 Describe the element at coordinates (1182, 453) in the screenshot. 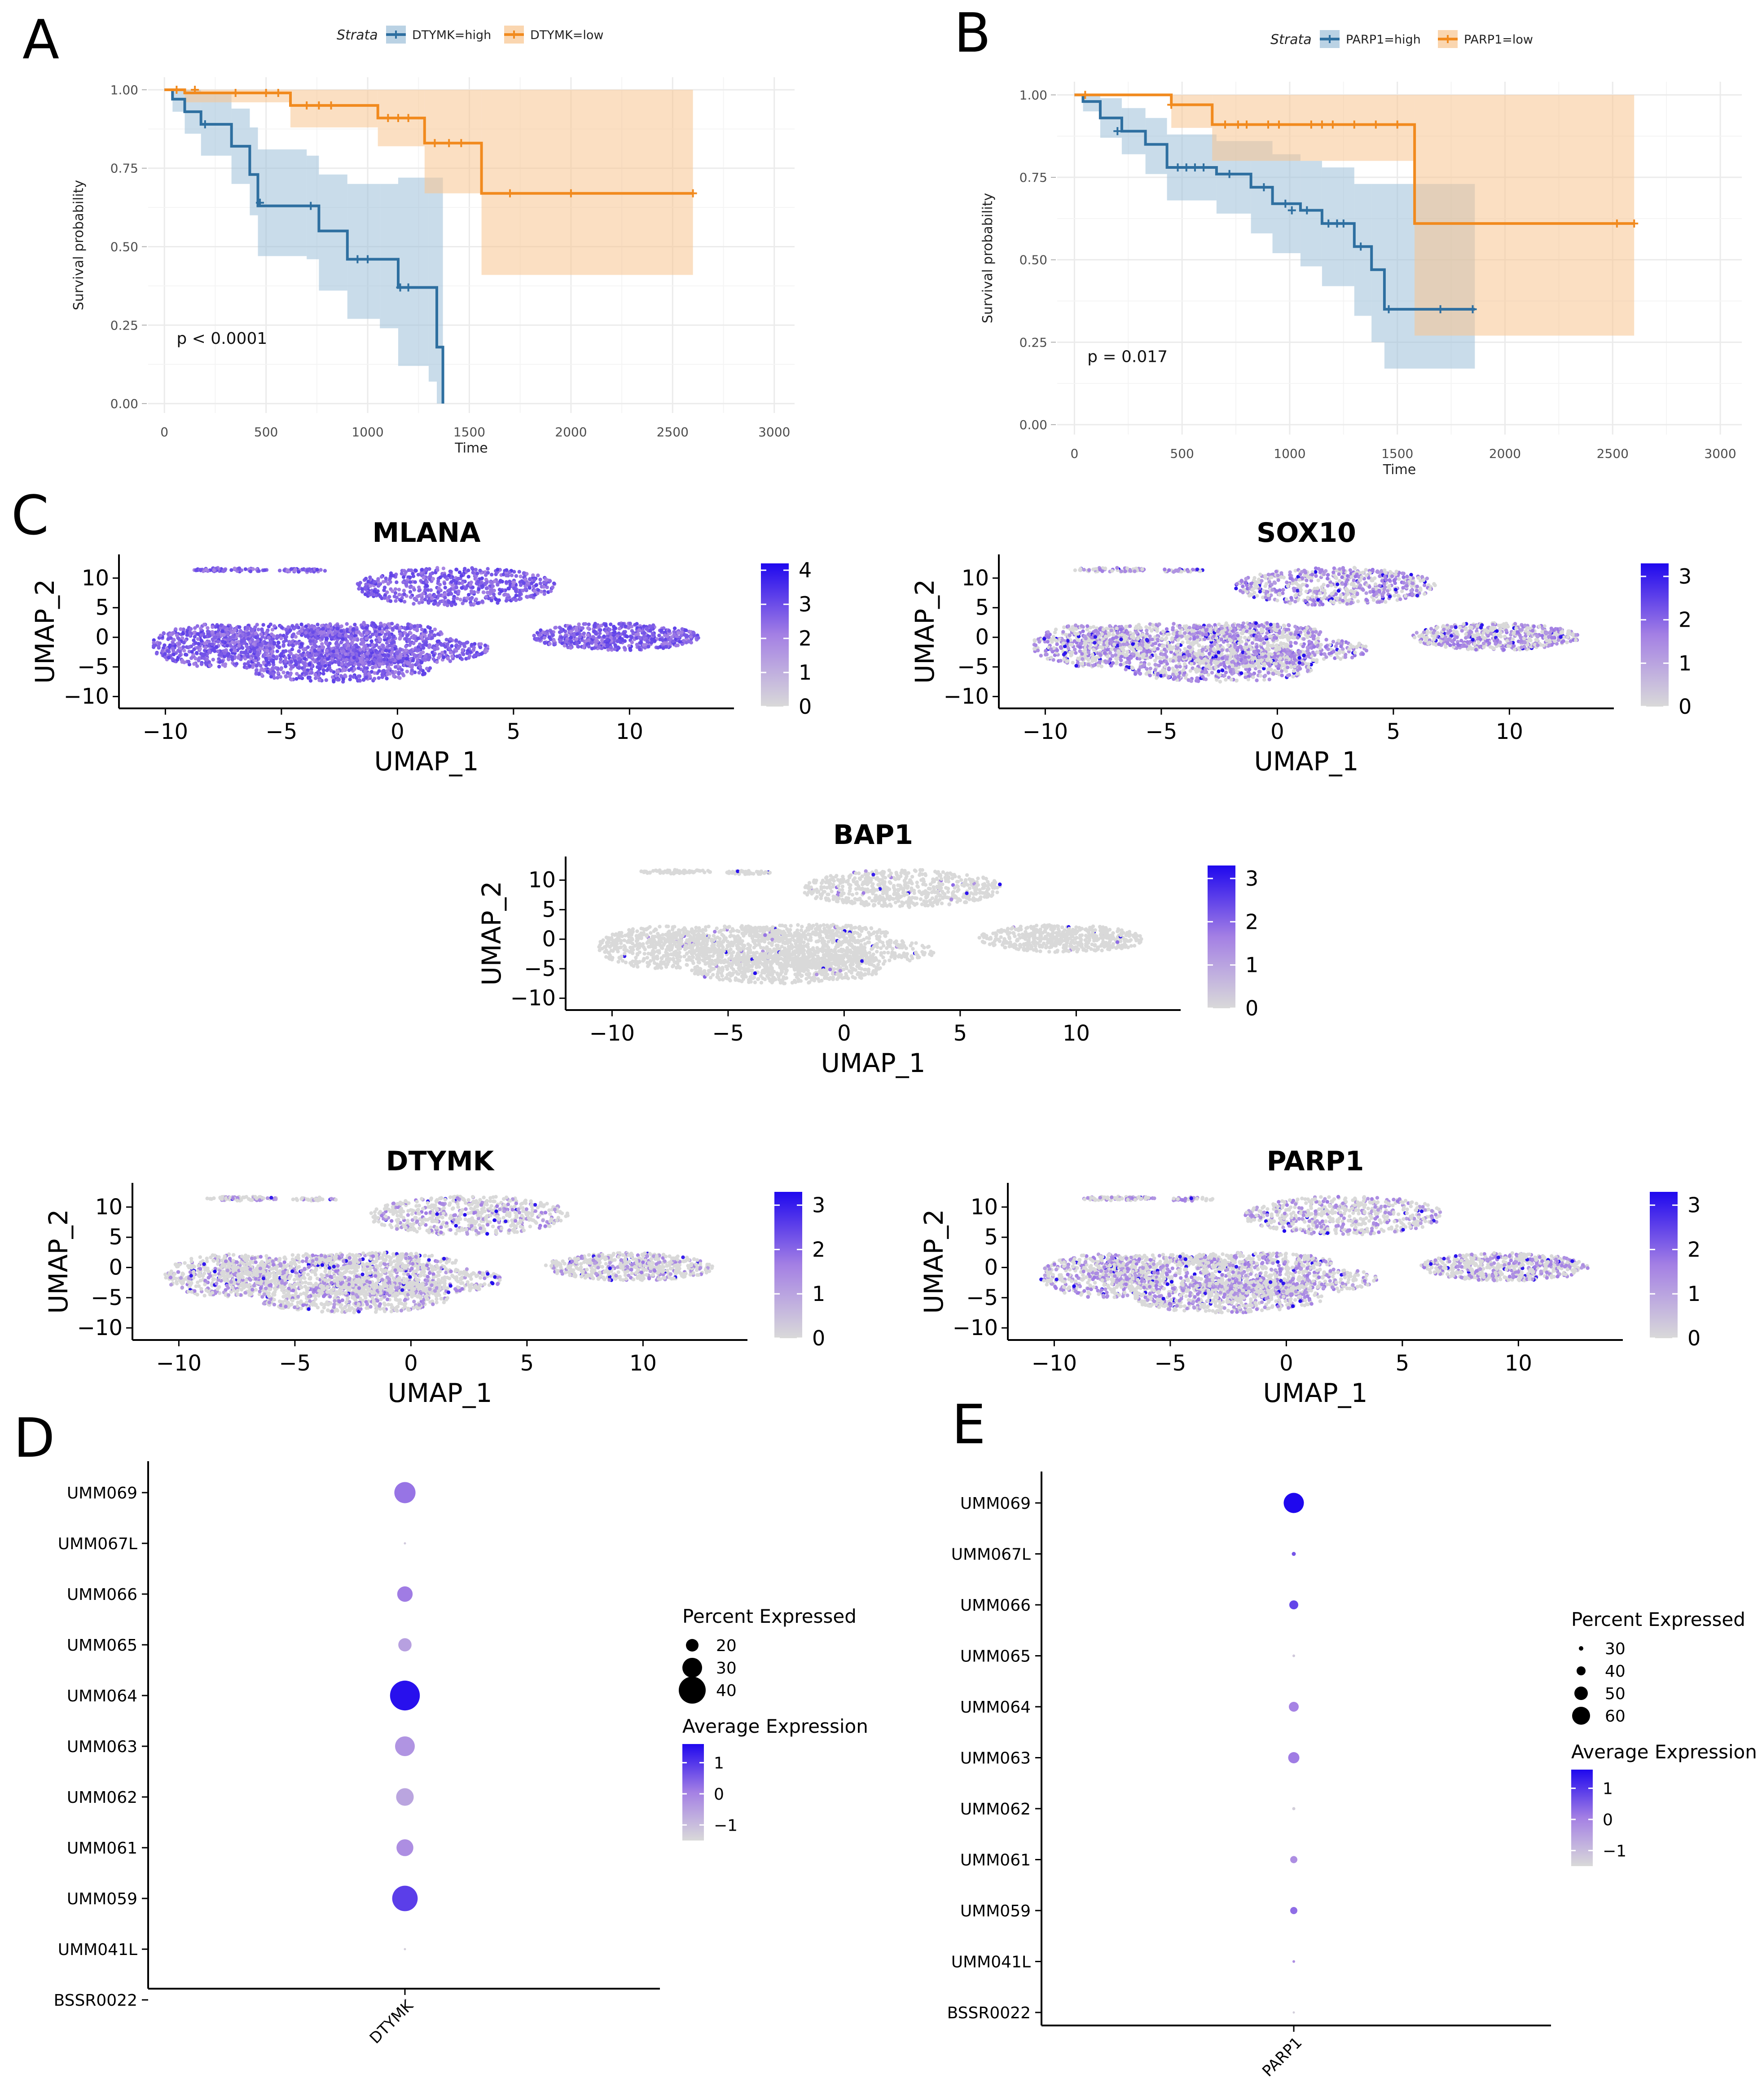

I see `x-tick-label: 500` at that location.